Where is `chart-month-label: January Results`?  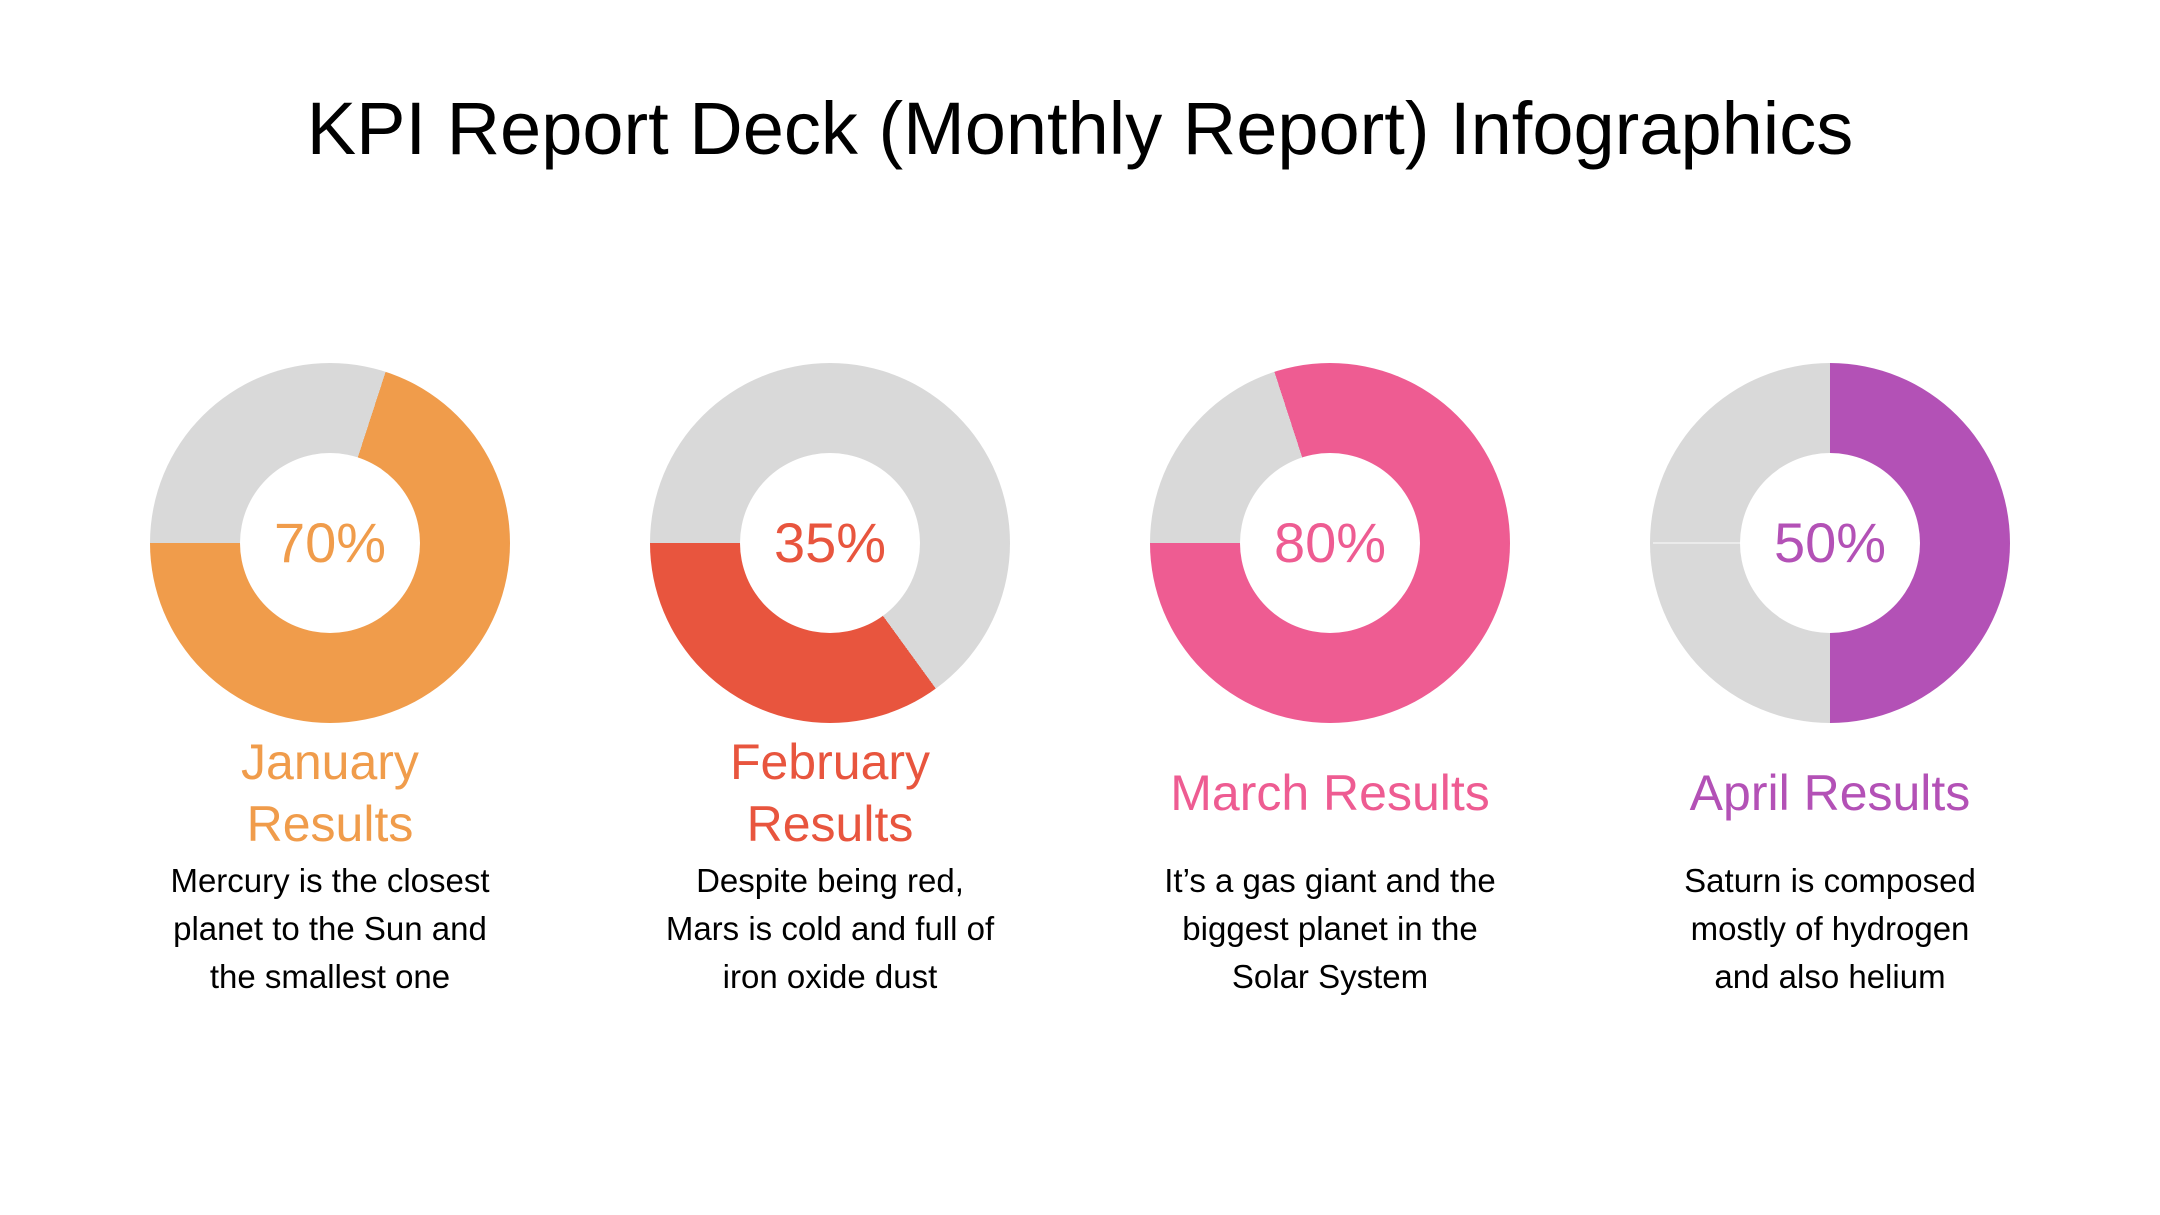
chart-month-label: January Results is located at coordinates (330, 793).